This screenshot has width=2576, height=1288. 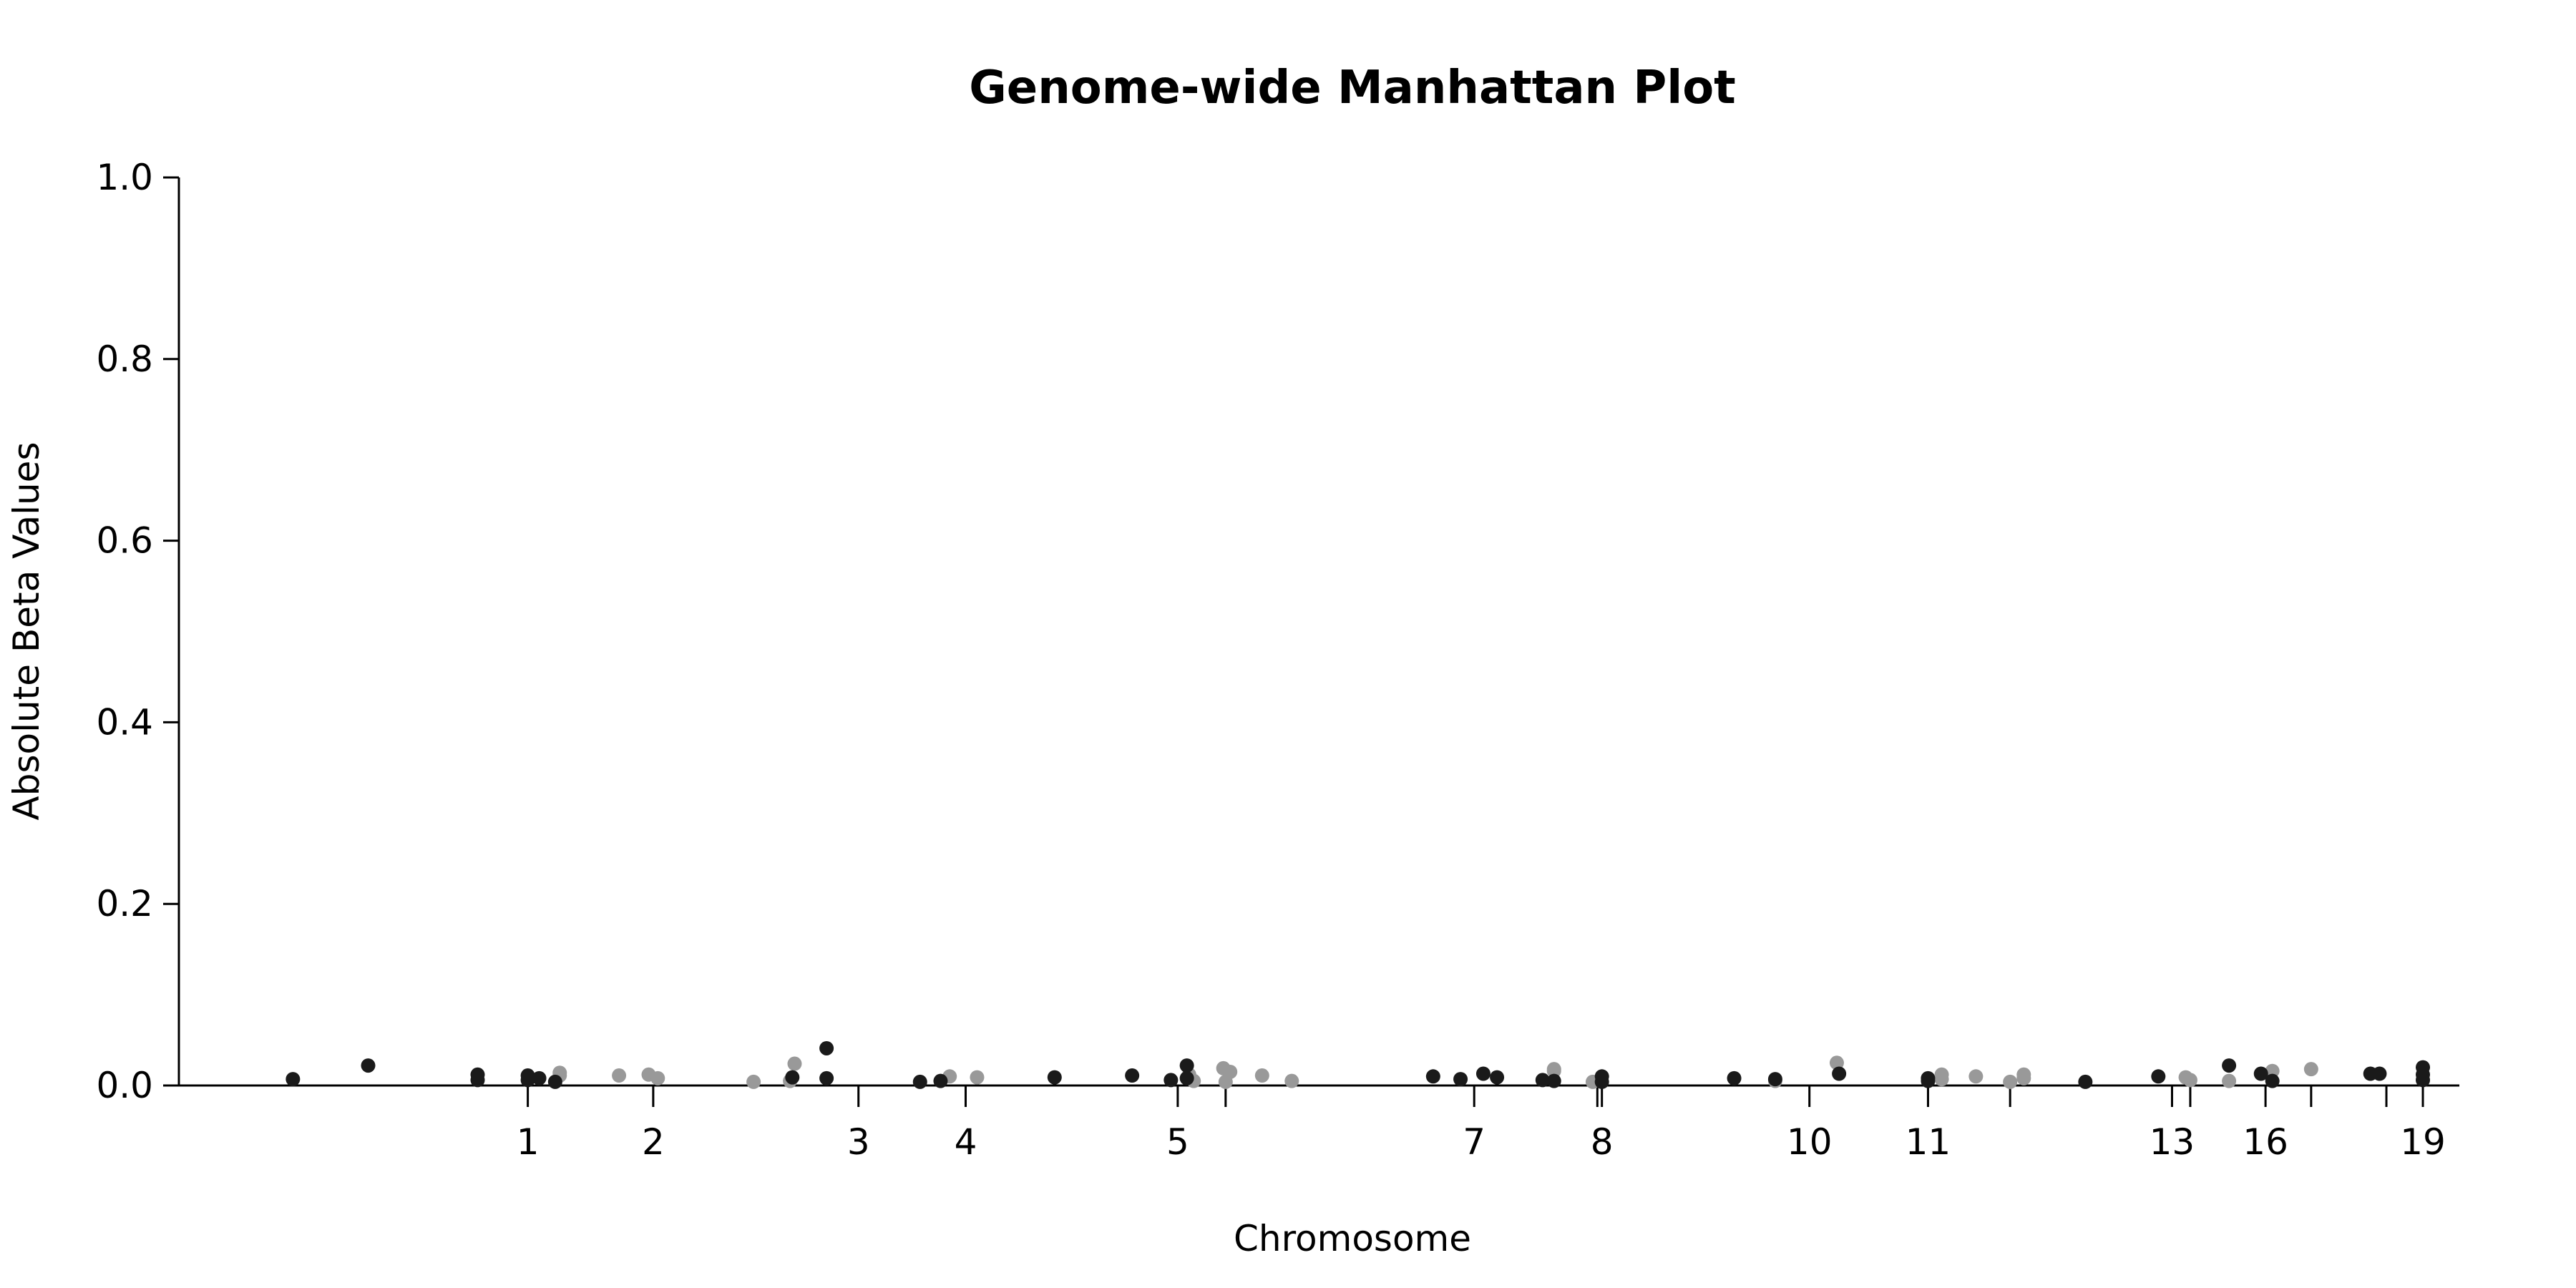 What do you see at coordinates (2172, 1142) in the screenshot?
I see `x-tick-label: 13` at bounding box center [2172, 1142].